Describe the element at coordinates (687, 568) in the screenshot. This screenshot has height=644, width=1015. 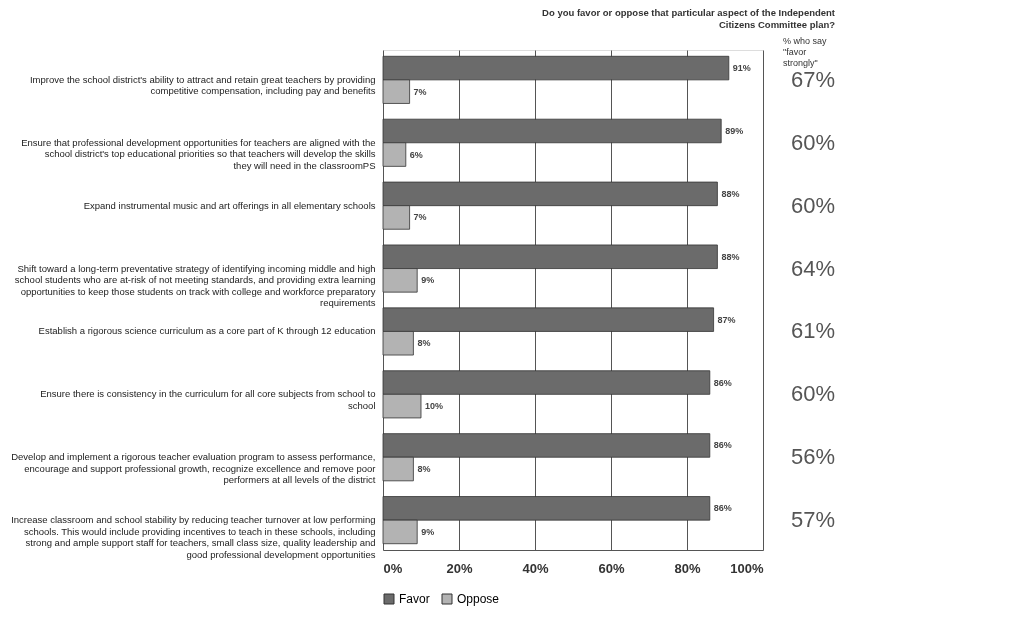
I see `x-tick-label: 80%` at that location.